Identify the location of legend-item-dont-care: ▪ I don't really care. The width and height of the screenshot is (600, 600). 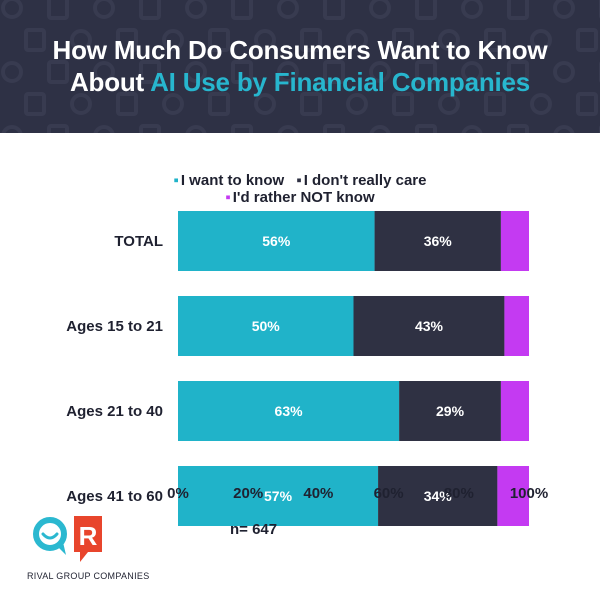
(361, 180).